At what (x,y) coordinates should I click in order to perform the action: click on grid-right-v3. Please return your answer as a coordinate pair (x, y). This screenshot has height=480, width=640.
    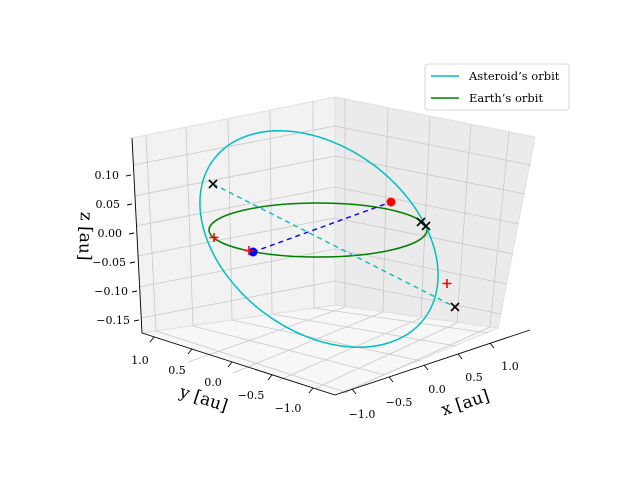
    Looking at the image, I should click on (425, 217).